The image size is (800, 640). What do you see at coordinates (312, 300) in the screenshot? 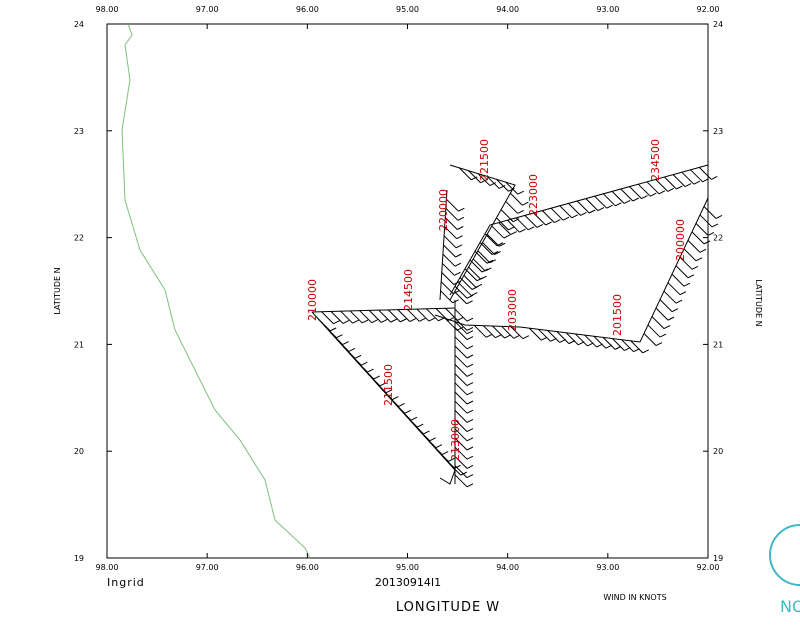
I see `time-label: 210000` at bounding box center [312, 300].